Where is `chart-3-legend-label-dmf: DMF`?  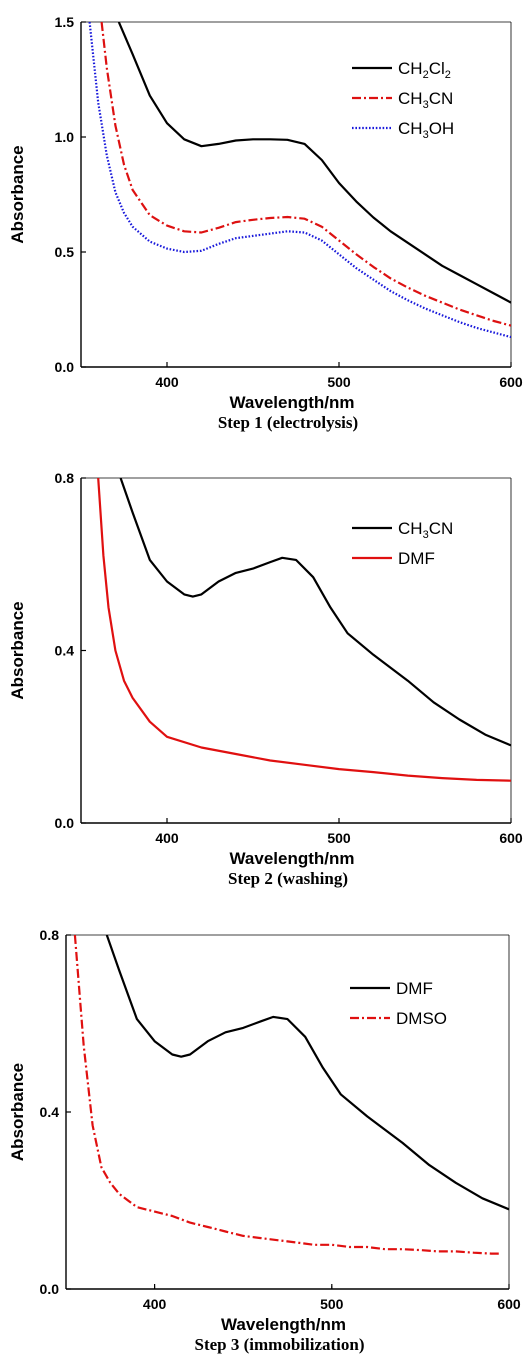
chart-3-legend-label-dmf: DMF is located at coordinates (414, 988).